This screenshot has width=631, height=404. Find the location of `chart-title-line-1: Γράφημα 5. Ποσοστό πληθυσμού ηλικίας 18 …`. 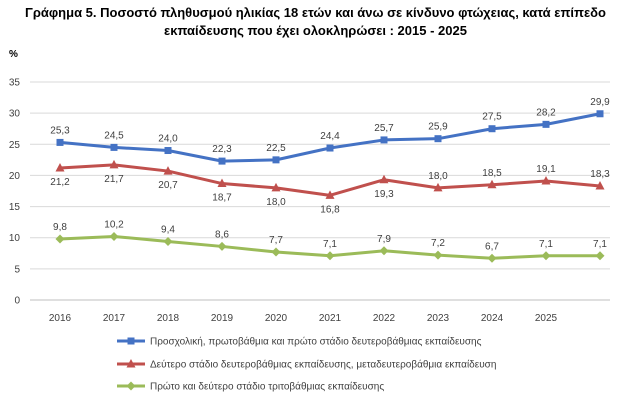

chart-title-line-1: Γράφημα 5. Ποσοστό πληθυσμού ηλικίας 18 … is located at coordinates (315, 12).